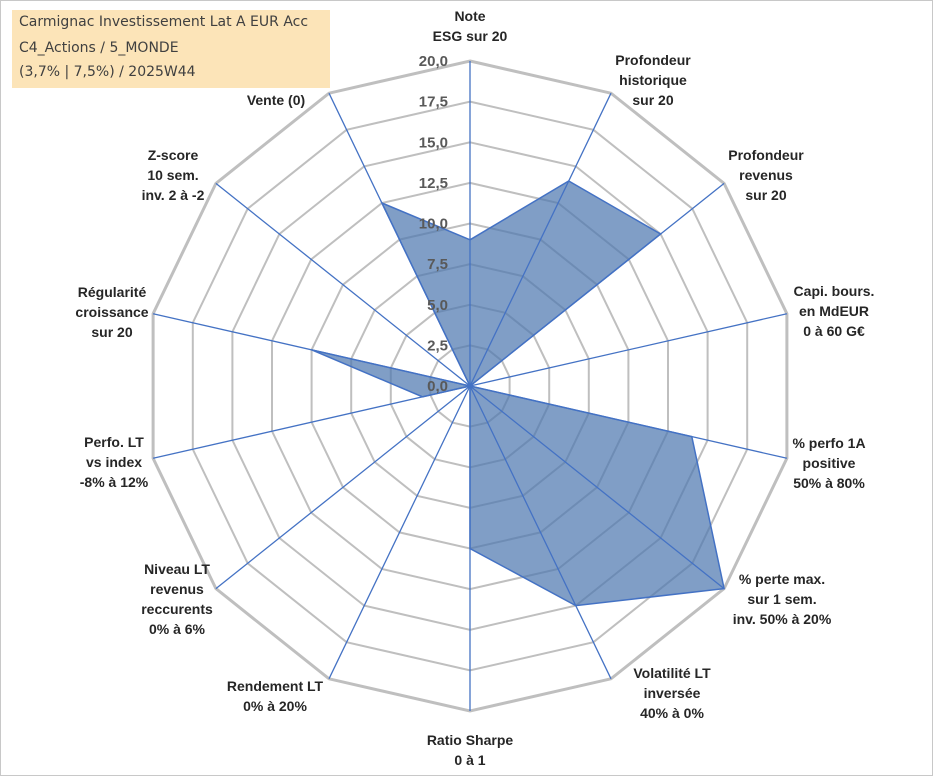  I want to click on axis-label: sur 1 sem., so click(781, 599).